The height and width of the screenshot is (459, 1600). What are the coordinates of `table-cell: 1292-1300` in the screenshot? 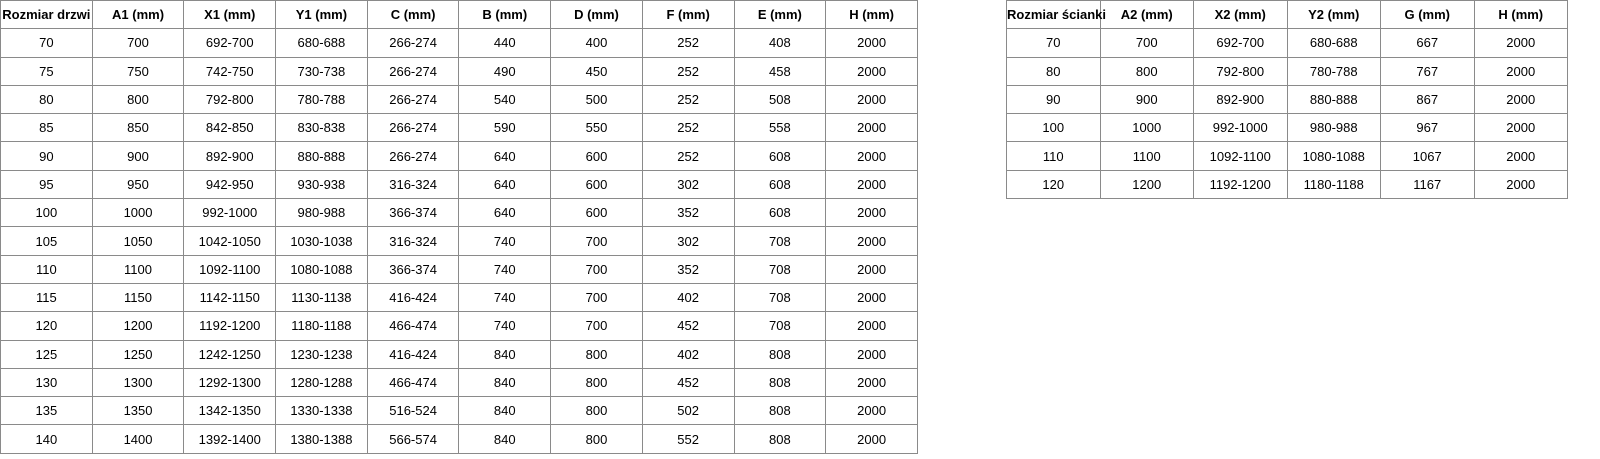 It's located at (230, 382).